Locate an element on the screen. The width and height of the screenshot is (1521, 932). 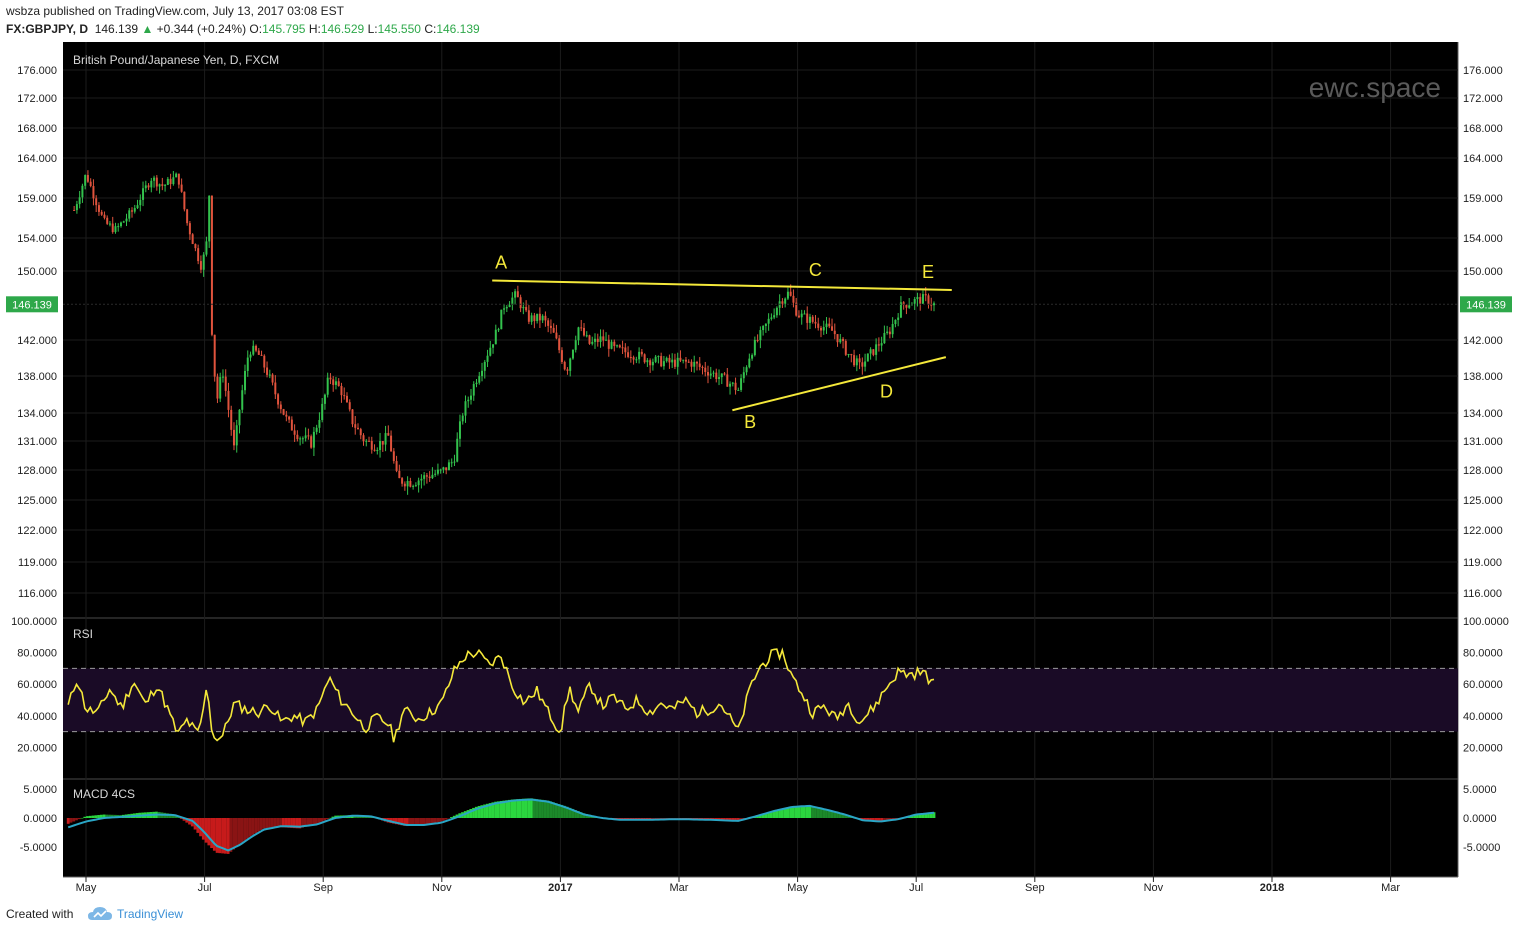
current-price-label: 146.139 is located at coordinates (1486, 305).